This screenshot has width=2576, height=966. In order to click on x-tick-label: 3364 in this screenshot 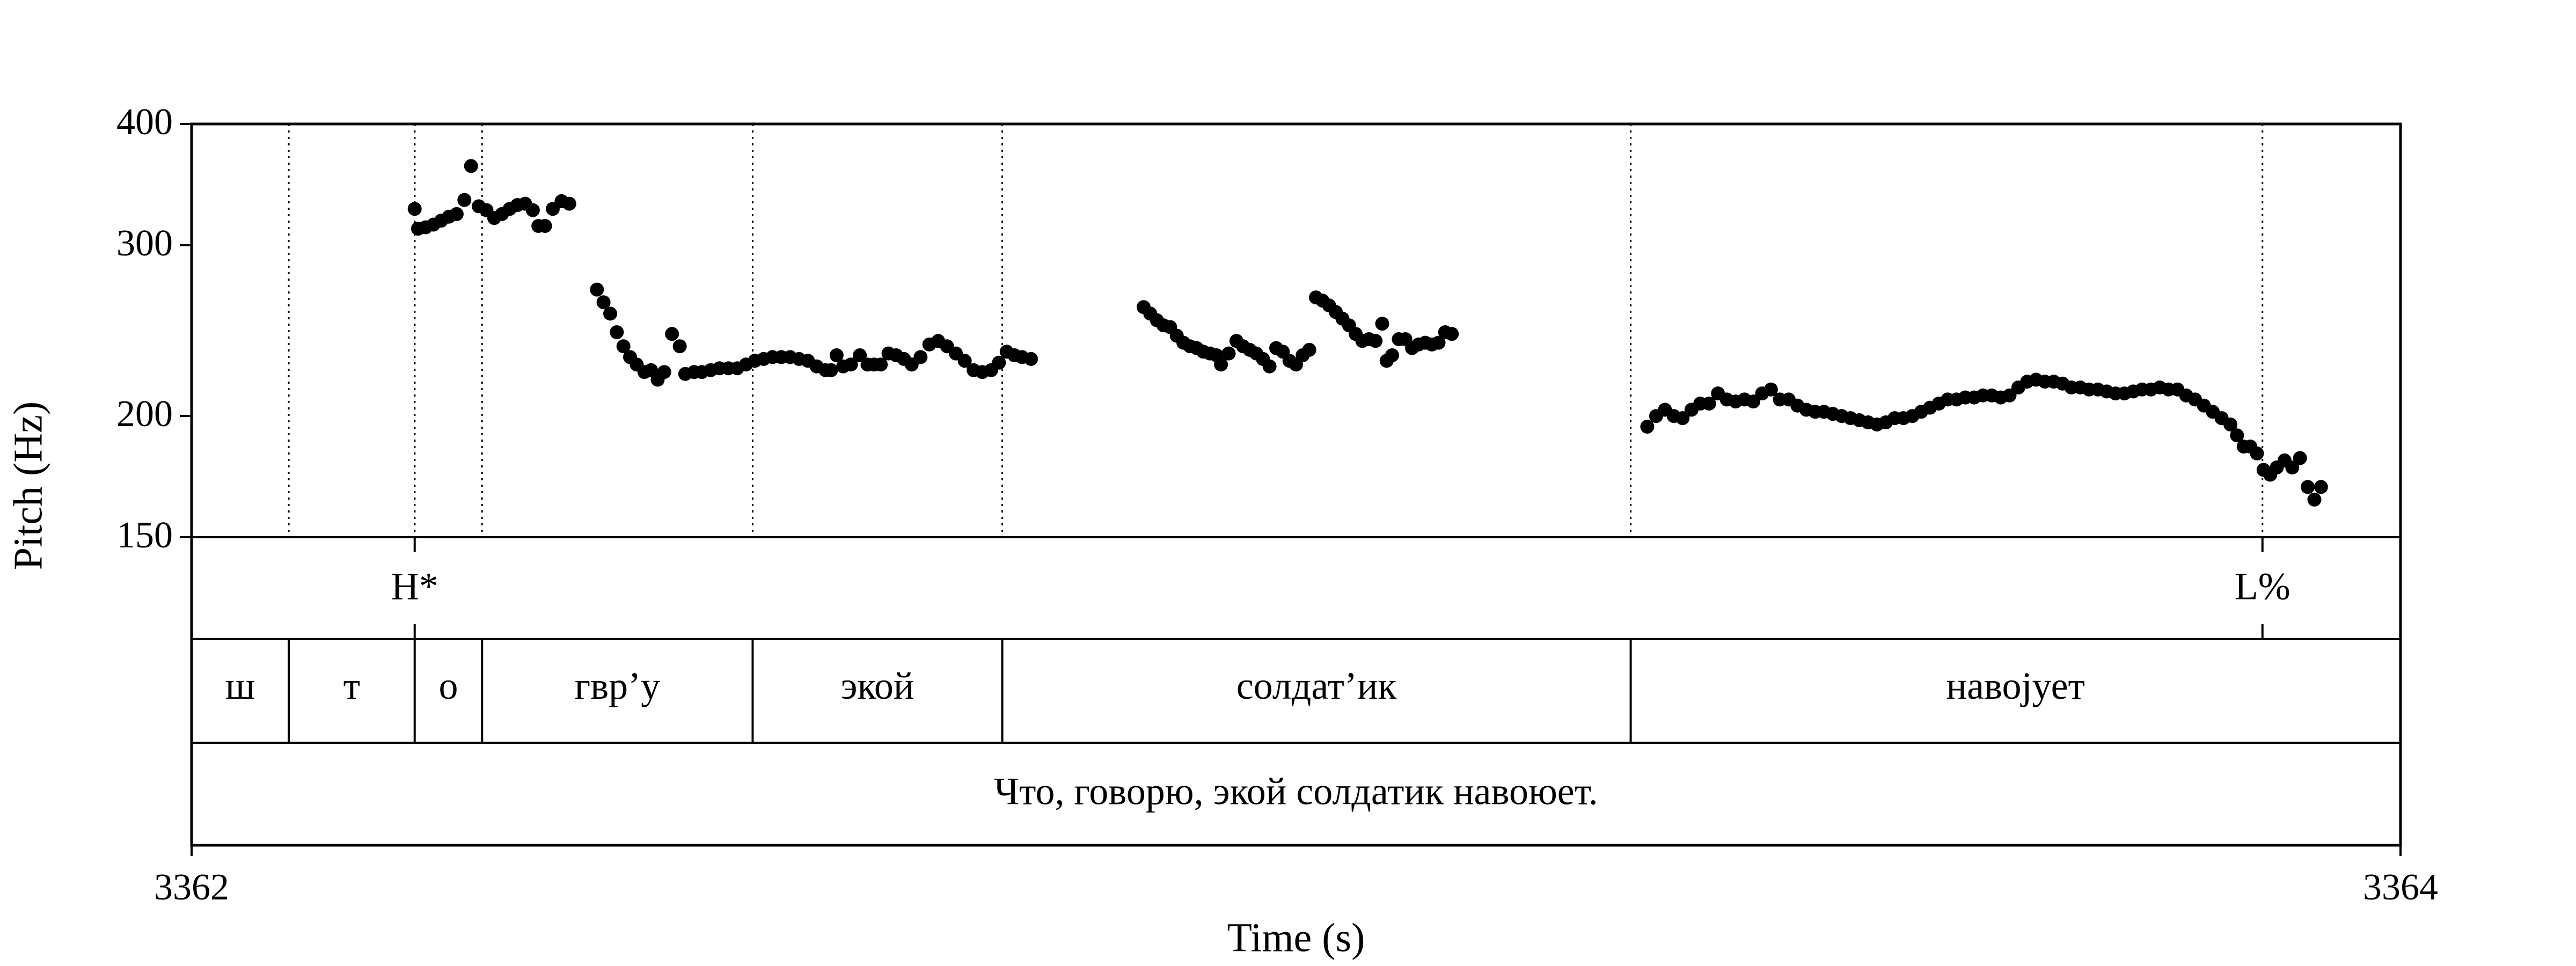, I will do `click(2400, 887)`.